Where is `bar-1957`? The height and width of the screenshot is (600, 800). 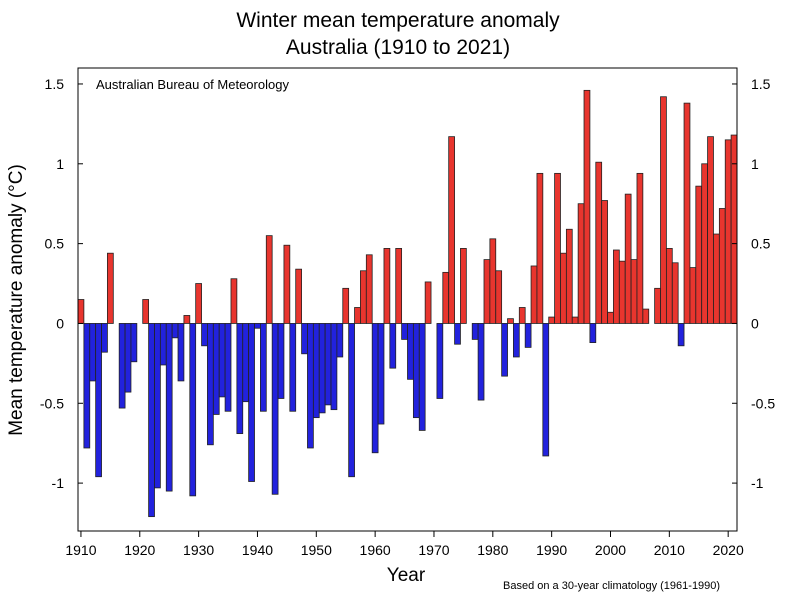 bar-1957 is located at coordinates (357, 315).